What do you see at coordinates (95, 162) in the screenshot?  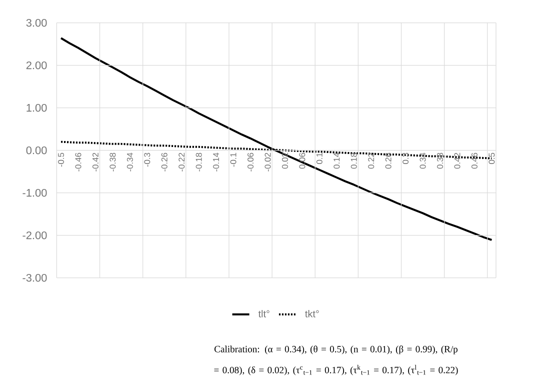 I see `x-tick-label: -0.42` at bounding box center [95, 162].